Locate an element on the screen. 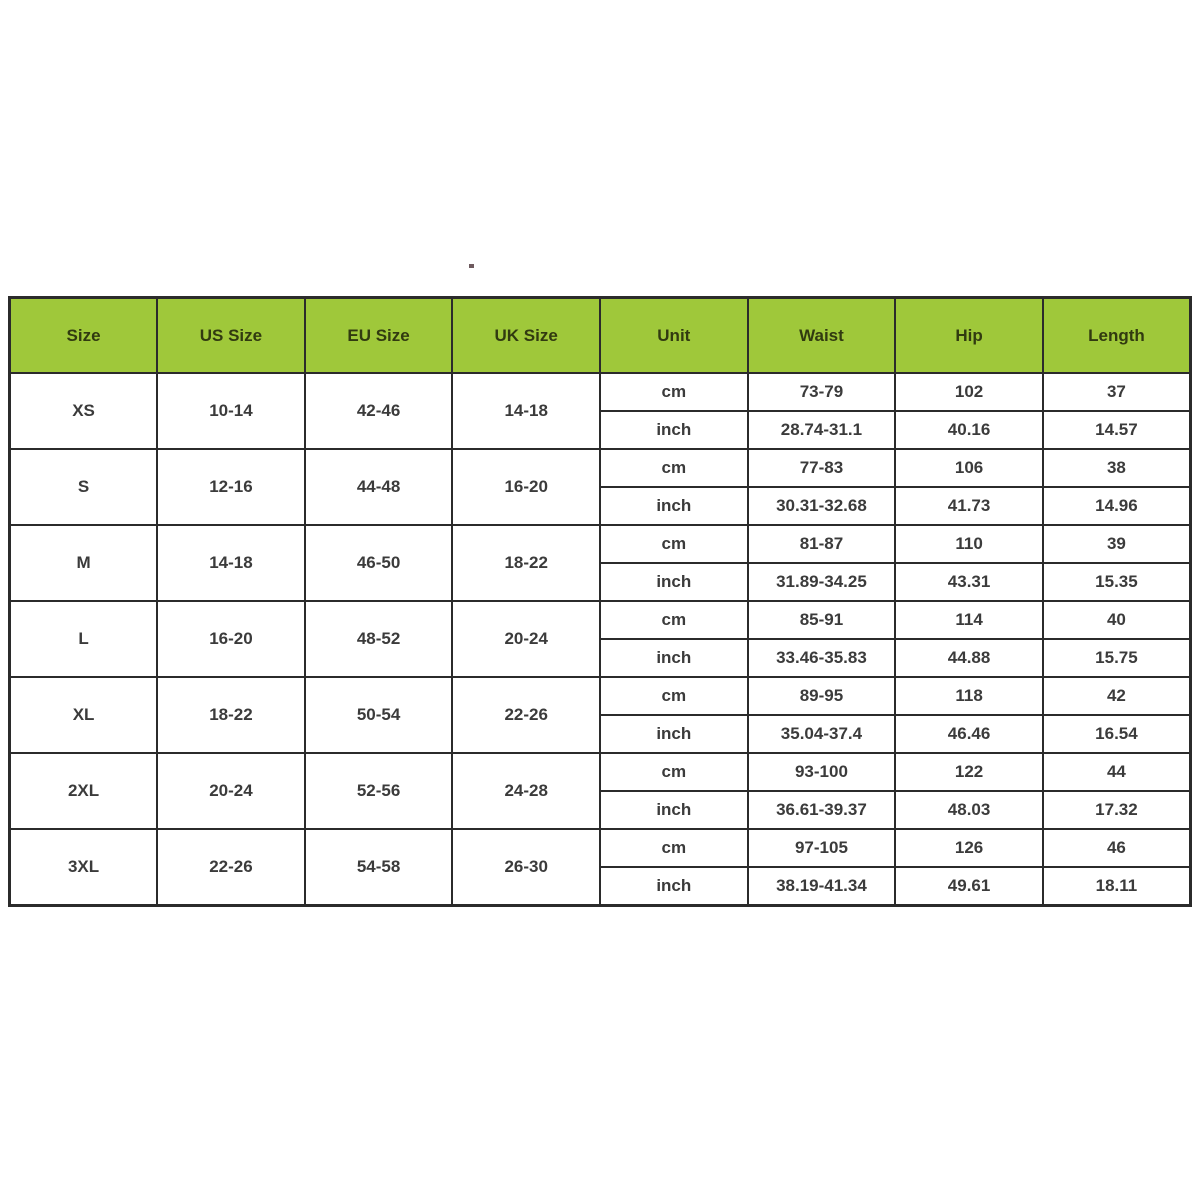 The width and height of the screenshot is (1200, 1200). uk-size-cell: 22-26 is located at coordinates (526, 715).